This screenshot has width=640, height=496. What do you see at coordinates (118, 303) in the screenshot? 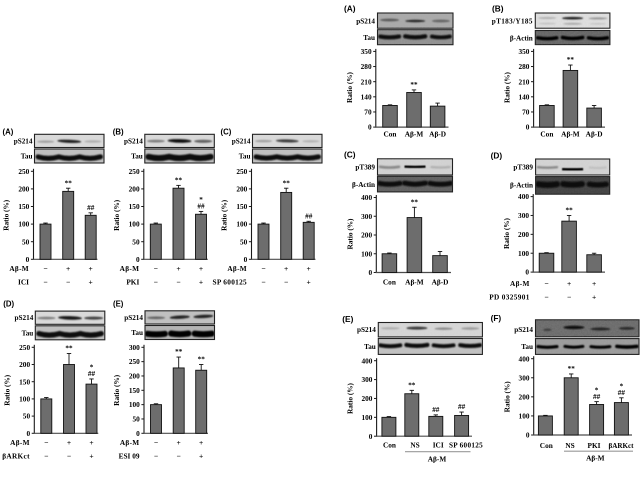
I see `svg-text: (E)` at bounding box center [118, 303].